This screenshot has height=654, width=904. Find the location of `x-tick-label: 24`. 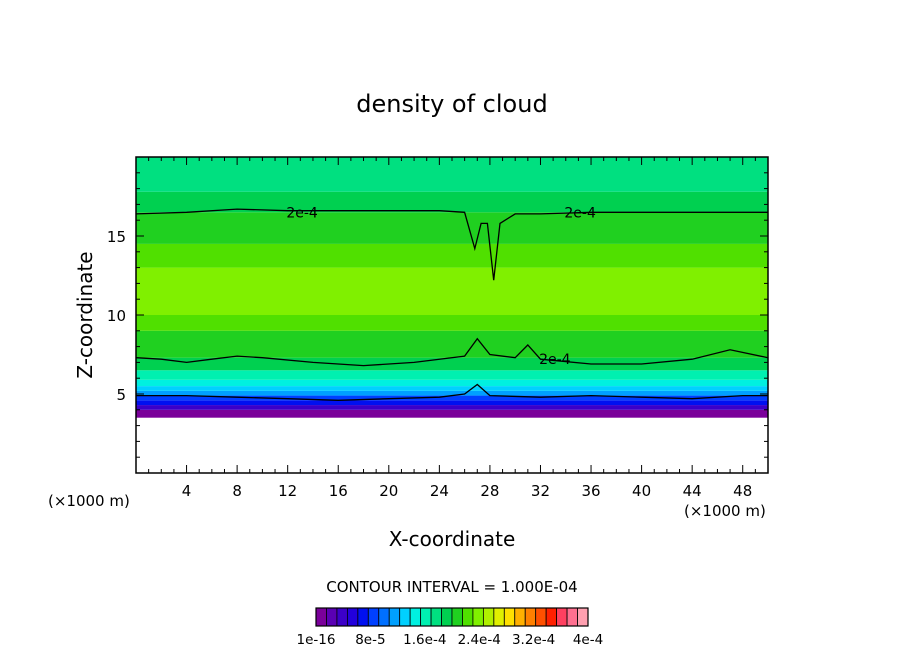

x-tick-label: 24 is located at coordinates (439, 491).